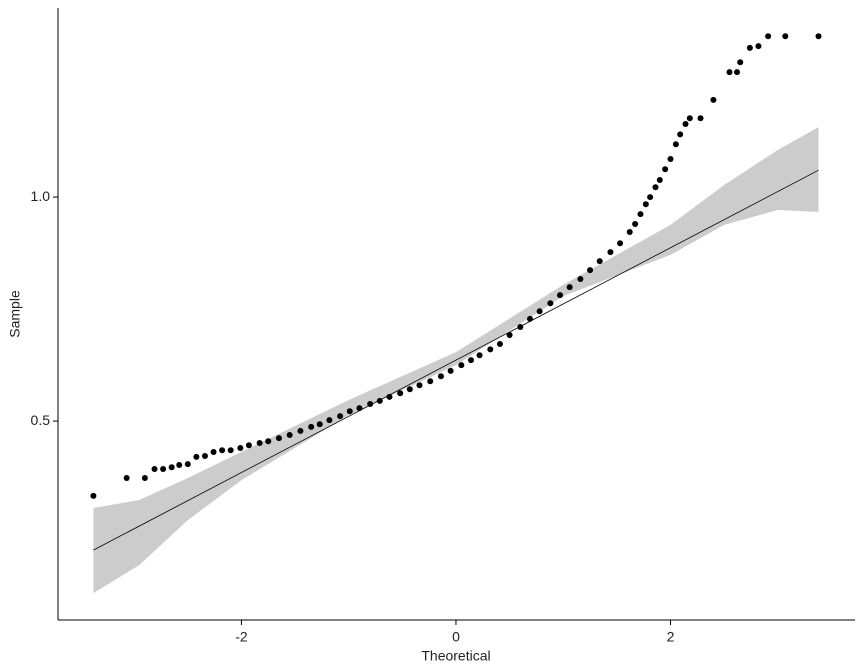  What do you see at coordinates (455, 656) in the screenshot?
I see `x-axis-title: Theoretical` at bounding box center [455, 656].